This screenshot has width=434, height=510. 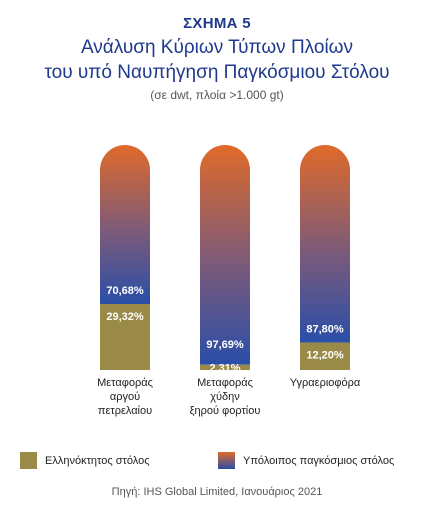 I want to click on category-label-2: Μεταφοράς χύδην ξηρού φορτίου, so click(x=225, y=397).